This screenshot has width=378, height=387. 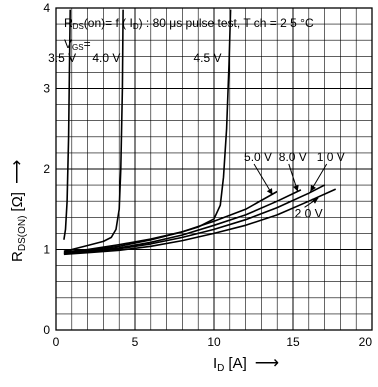 I want to click on x-tick-label: 10, so click(x=214, y=342).